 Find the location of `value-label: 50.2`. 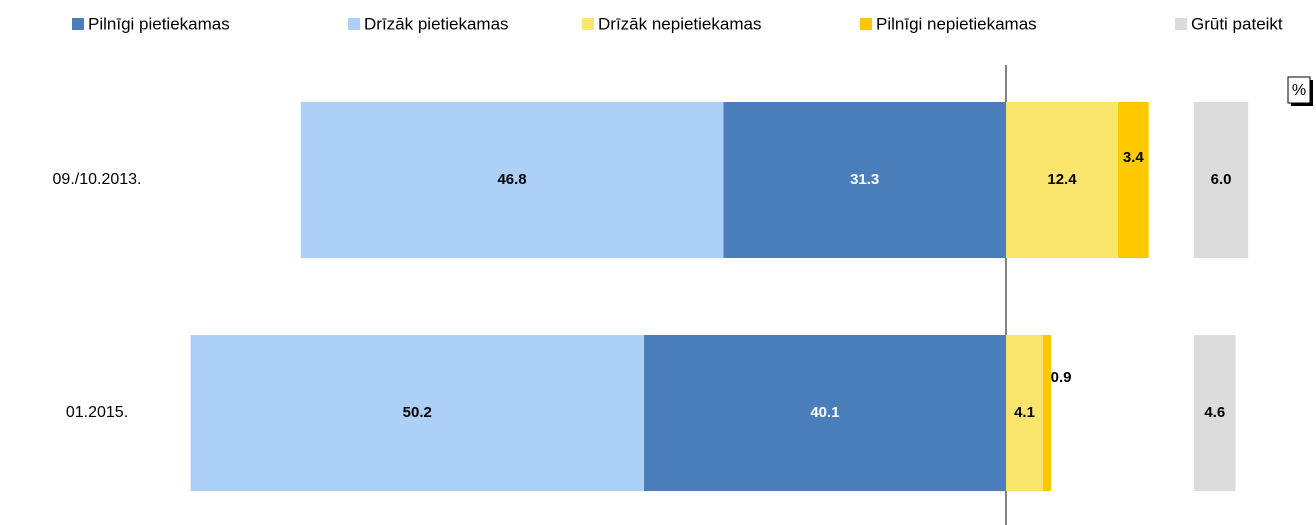

value-label: 50.2 is located at coordinates (417, 412).